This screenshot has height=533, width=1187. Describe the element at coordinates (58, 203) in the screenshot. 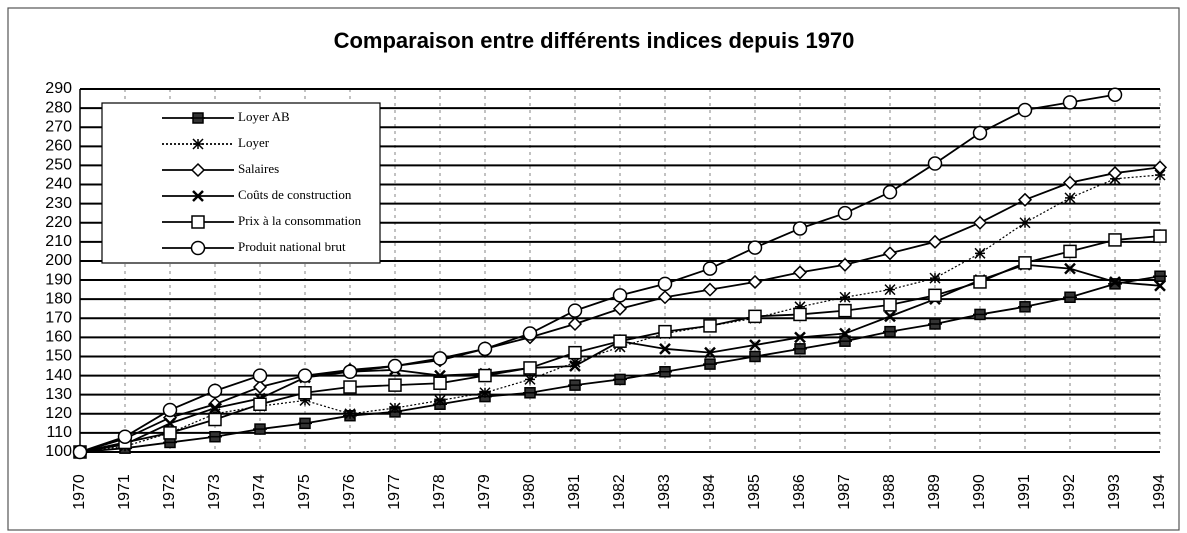

I see `y-tick-label: 230` at that location.